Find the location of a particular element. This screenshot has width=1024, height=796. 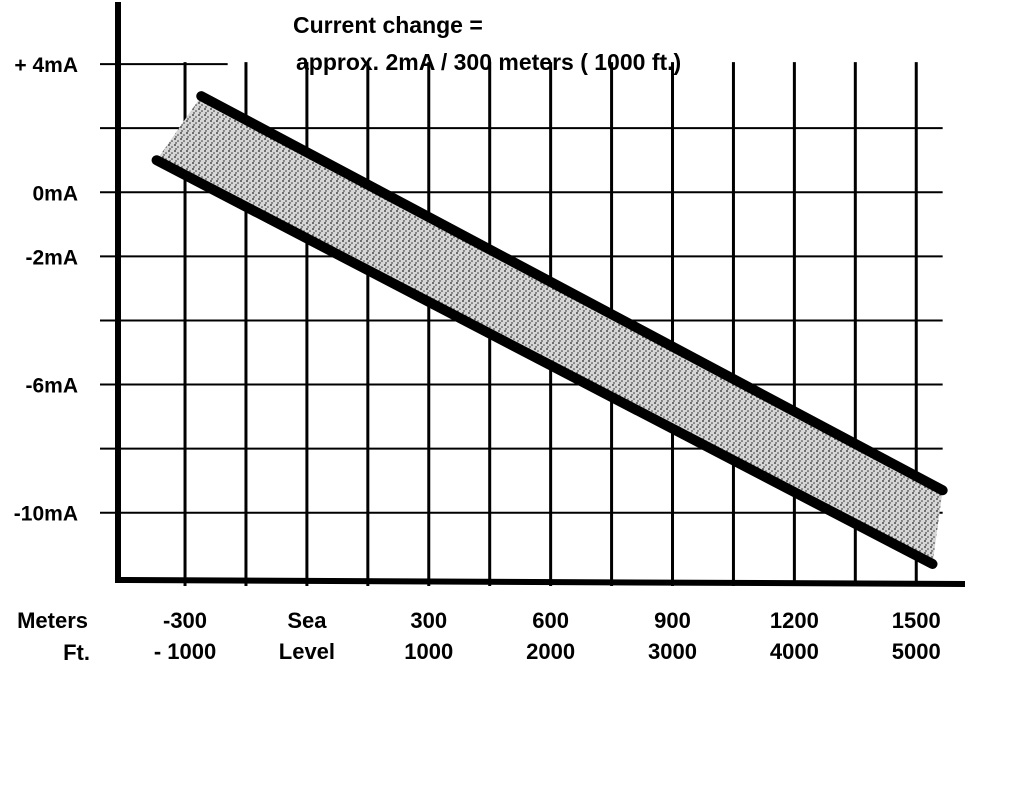

x-tick-label-feet: 3000 is located at coordinates (672, 651).